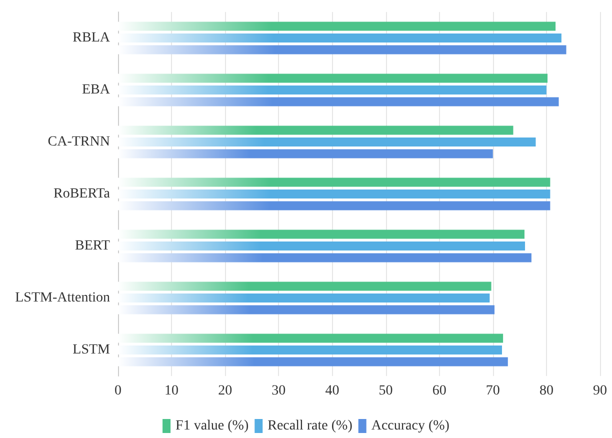 This screenshot has height=438, width=612. I want to click on x-tick-label: 10, so click(171, 391).